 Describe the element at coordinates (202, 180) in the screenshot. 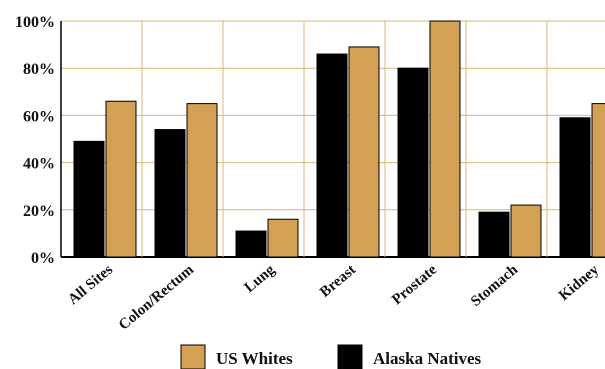

I see `bar-us-whites-colon-rectum` at that location.